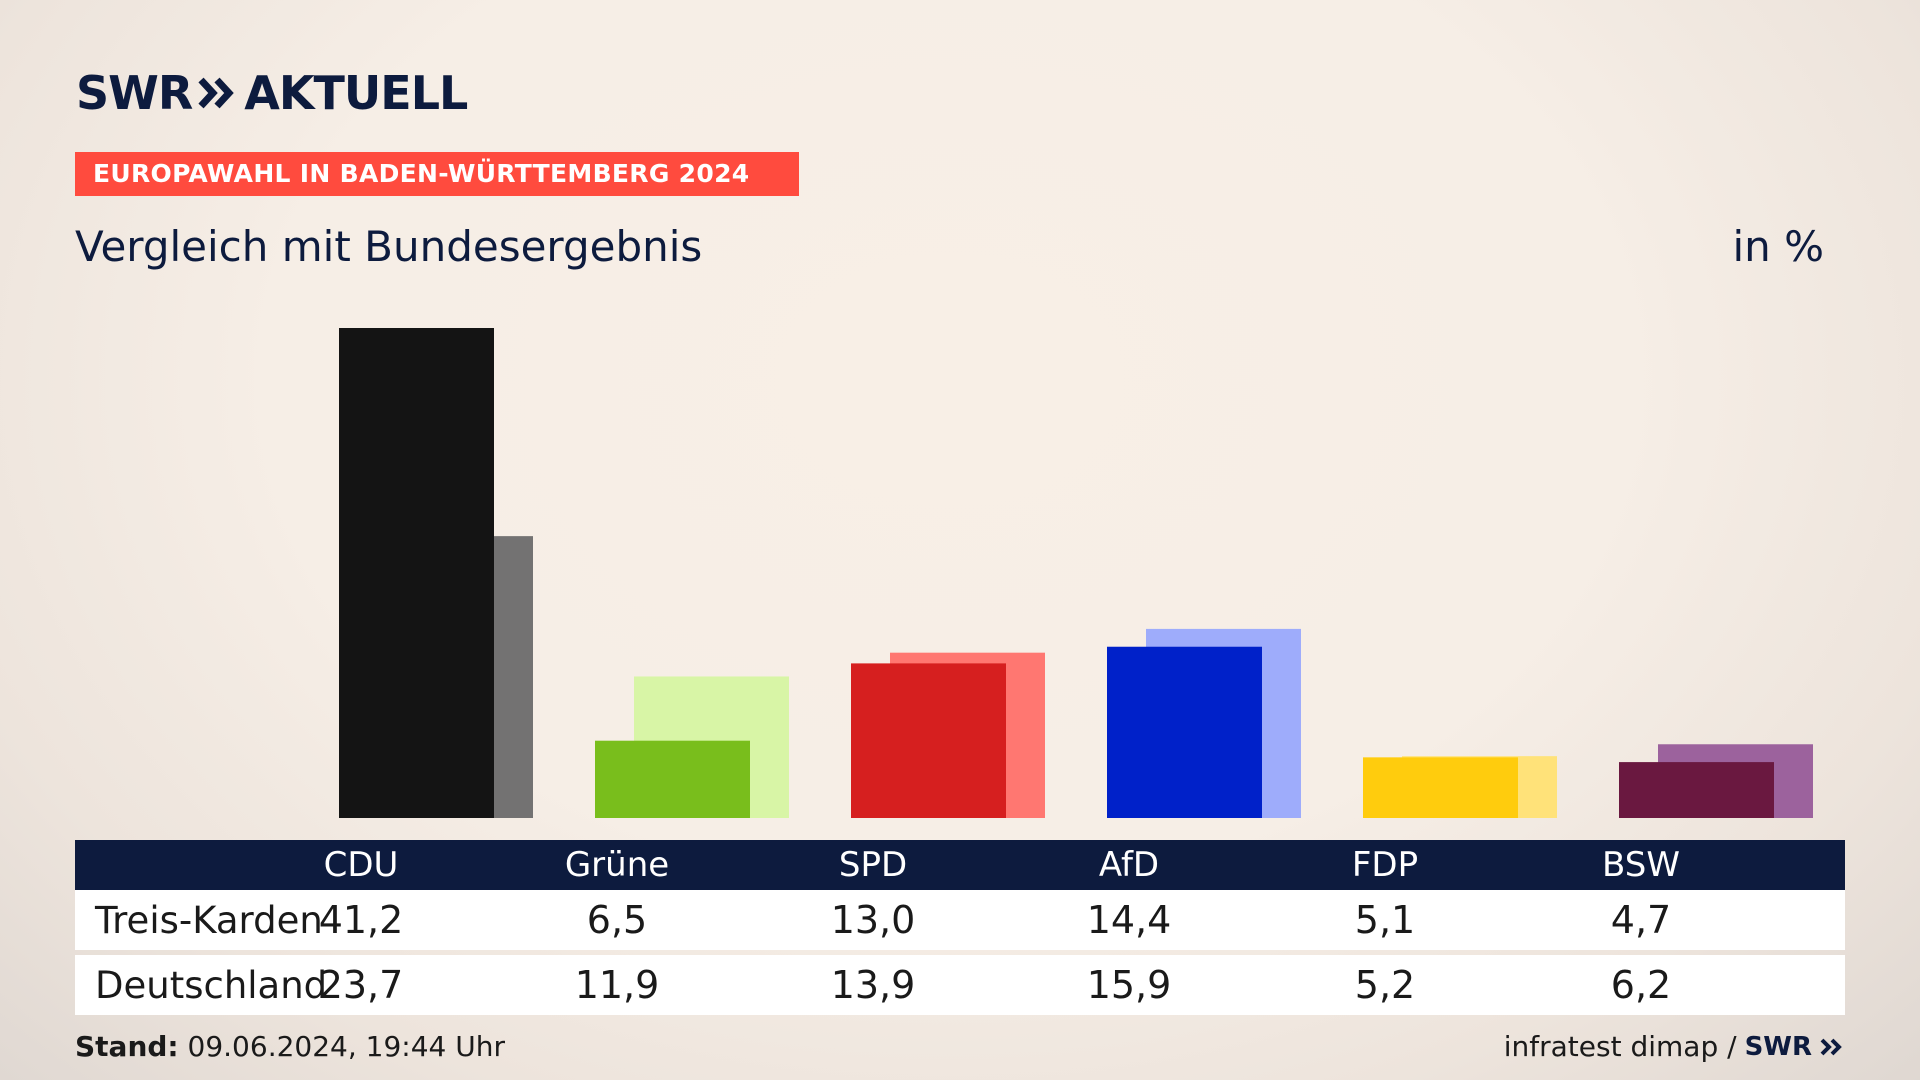 The width and height of the screenshot is (1920, 1080). What do you see at coordinates (617, 865) in the screenshot?
I see `header-grne: Grüne` at bounding box center [617, 865].